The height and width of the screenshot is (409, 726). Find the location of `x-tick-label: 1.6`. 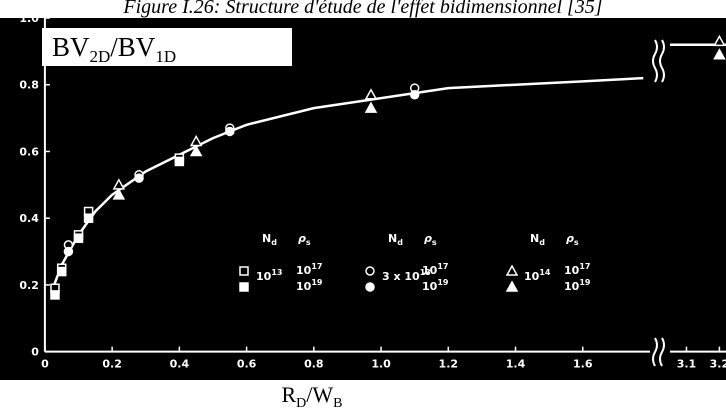

x-tick-label: 1.6 is located at coordinates (583, 364).